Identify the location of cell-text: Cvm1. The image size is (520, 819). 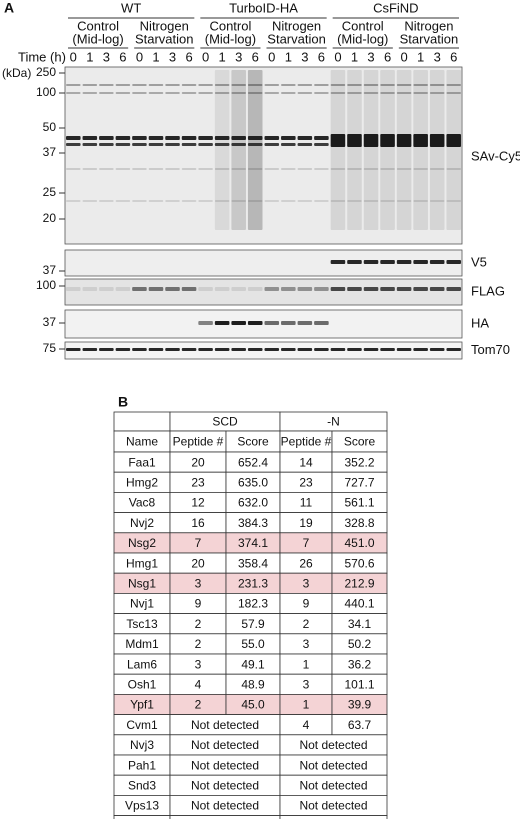
(142, 725).